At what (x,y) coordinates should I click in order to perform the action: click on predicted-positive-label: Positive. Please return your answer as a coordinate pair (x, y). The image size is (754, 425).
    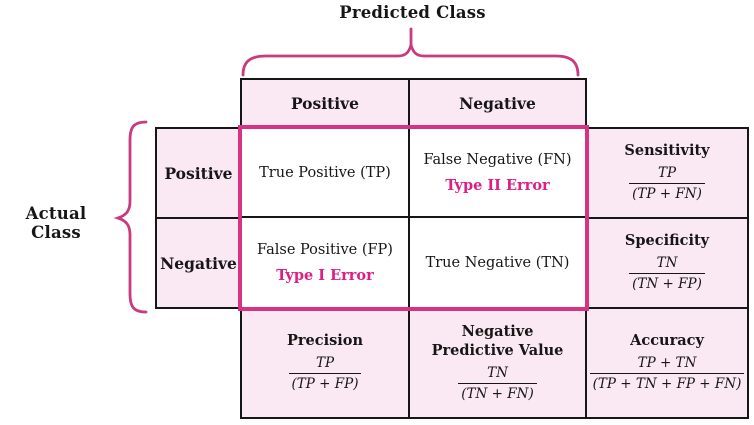
    Looking at the image, I should click on (325, 103).